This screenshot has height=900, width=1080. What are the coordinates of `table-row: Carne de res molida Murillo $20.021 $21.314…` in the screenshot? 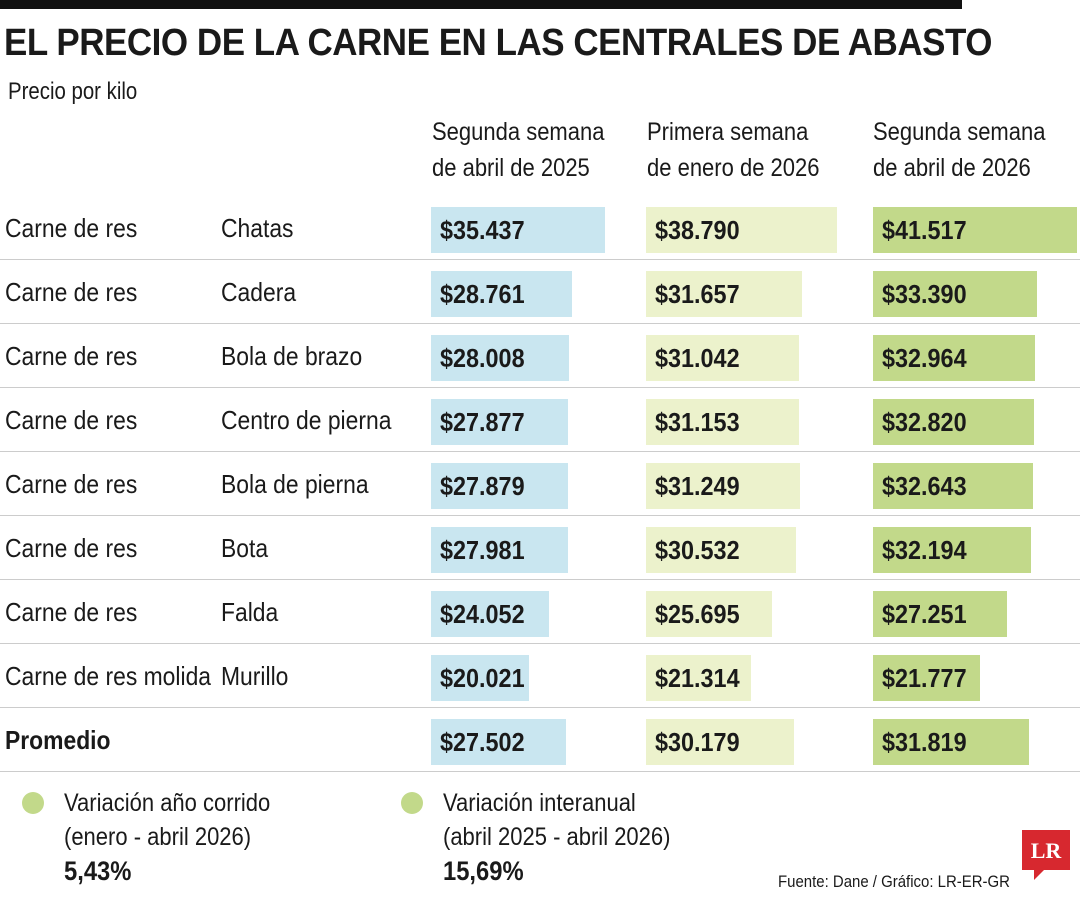 It's located at (540, 676).